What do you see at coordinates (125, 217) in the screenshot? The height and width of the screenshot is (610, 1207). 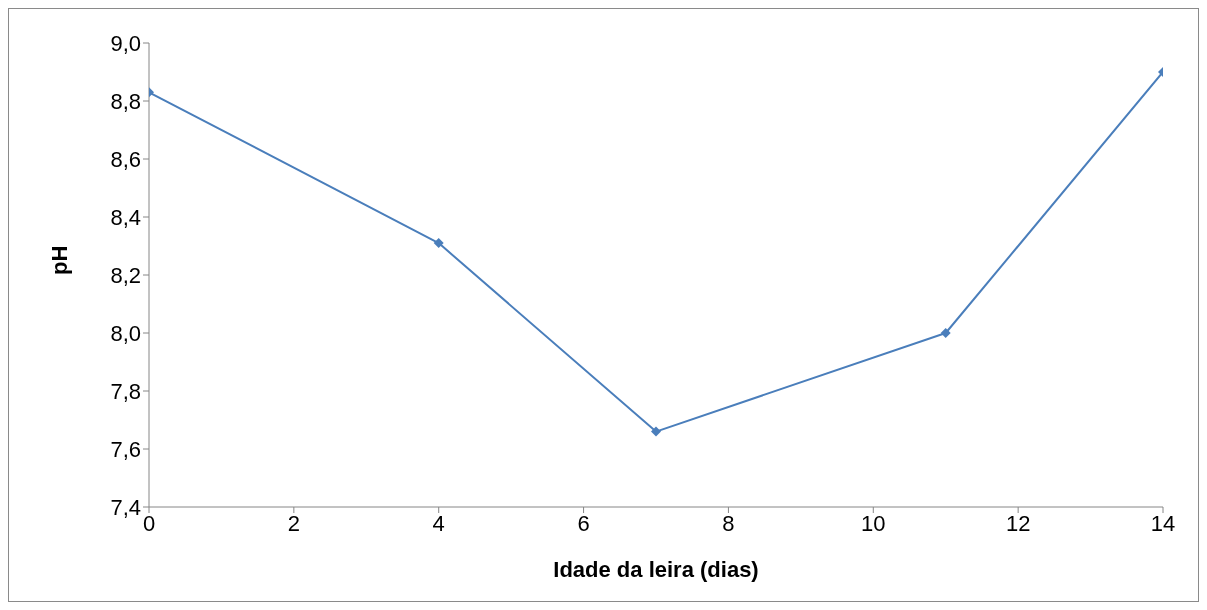 I see `y-tick-label: 8,4` at bounding box center [125, 217].